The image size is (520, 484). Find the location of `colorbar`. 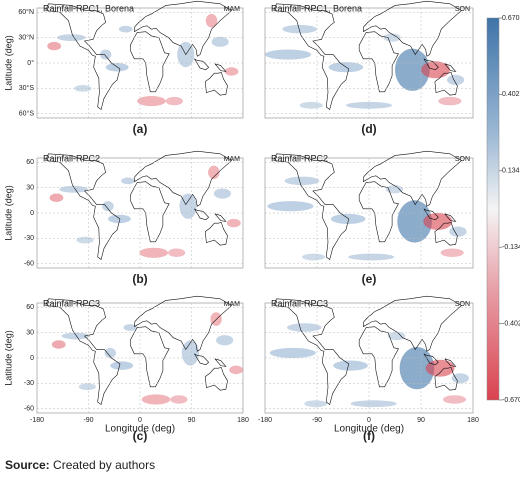

colorbar is located at coordinates (493, 209).